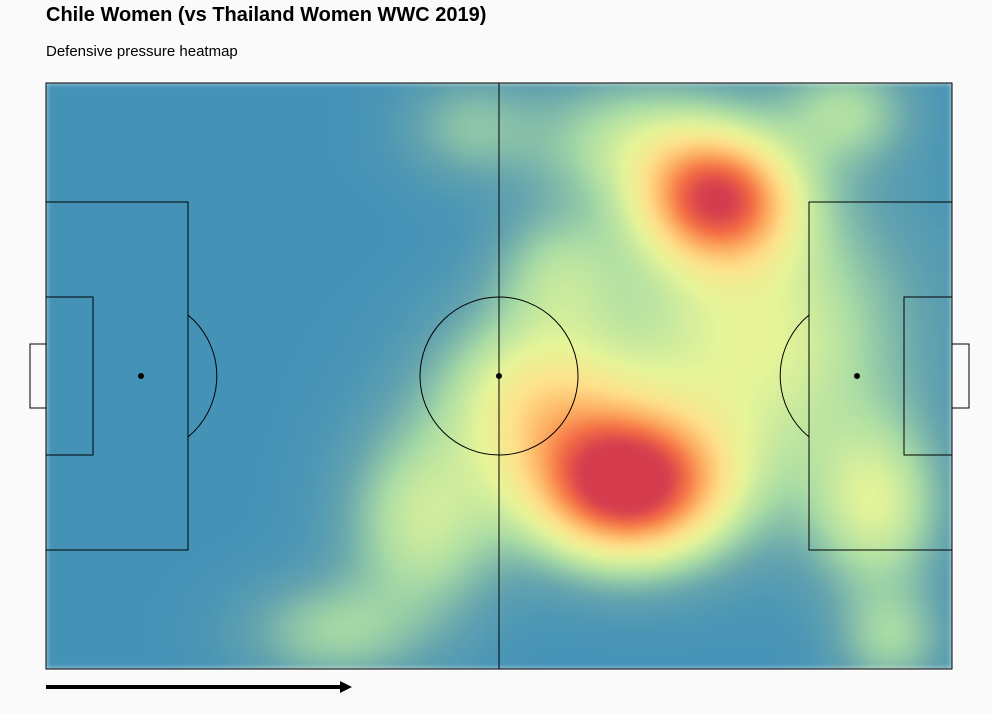  I want to click on centre-circle, so click(499, 376).